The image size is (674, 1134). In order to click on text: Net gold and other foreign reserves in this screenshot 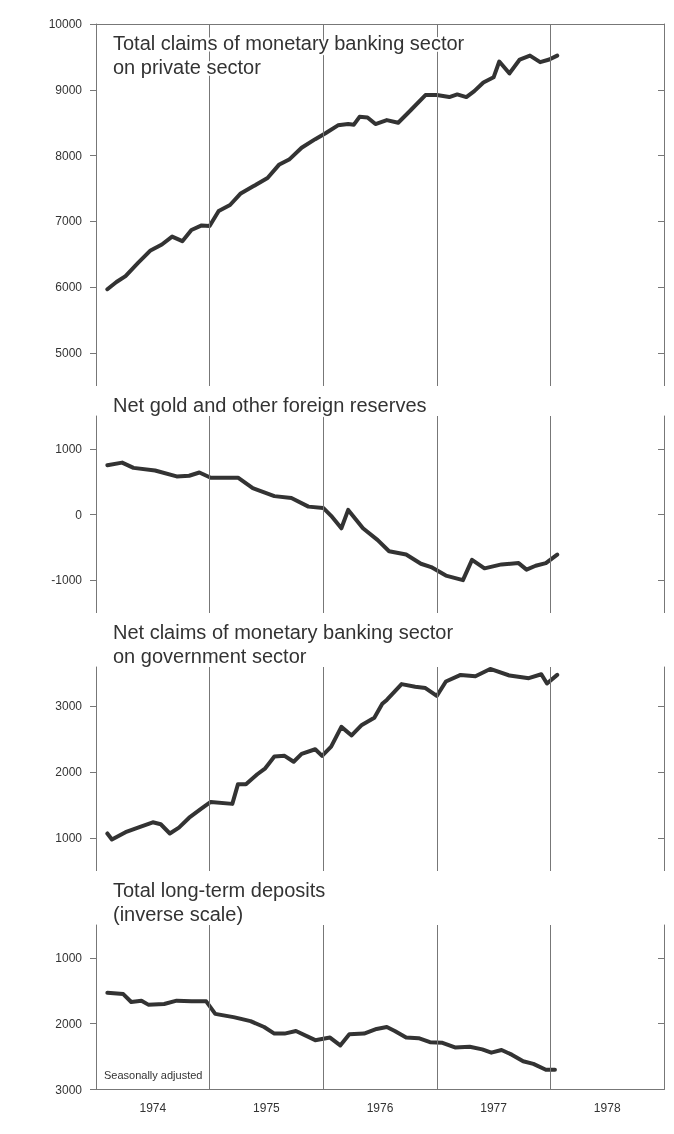, I will do `click(270, 404)`.